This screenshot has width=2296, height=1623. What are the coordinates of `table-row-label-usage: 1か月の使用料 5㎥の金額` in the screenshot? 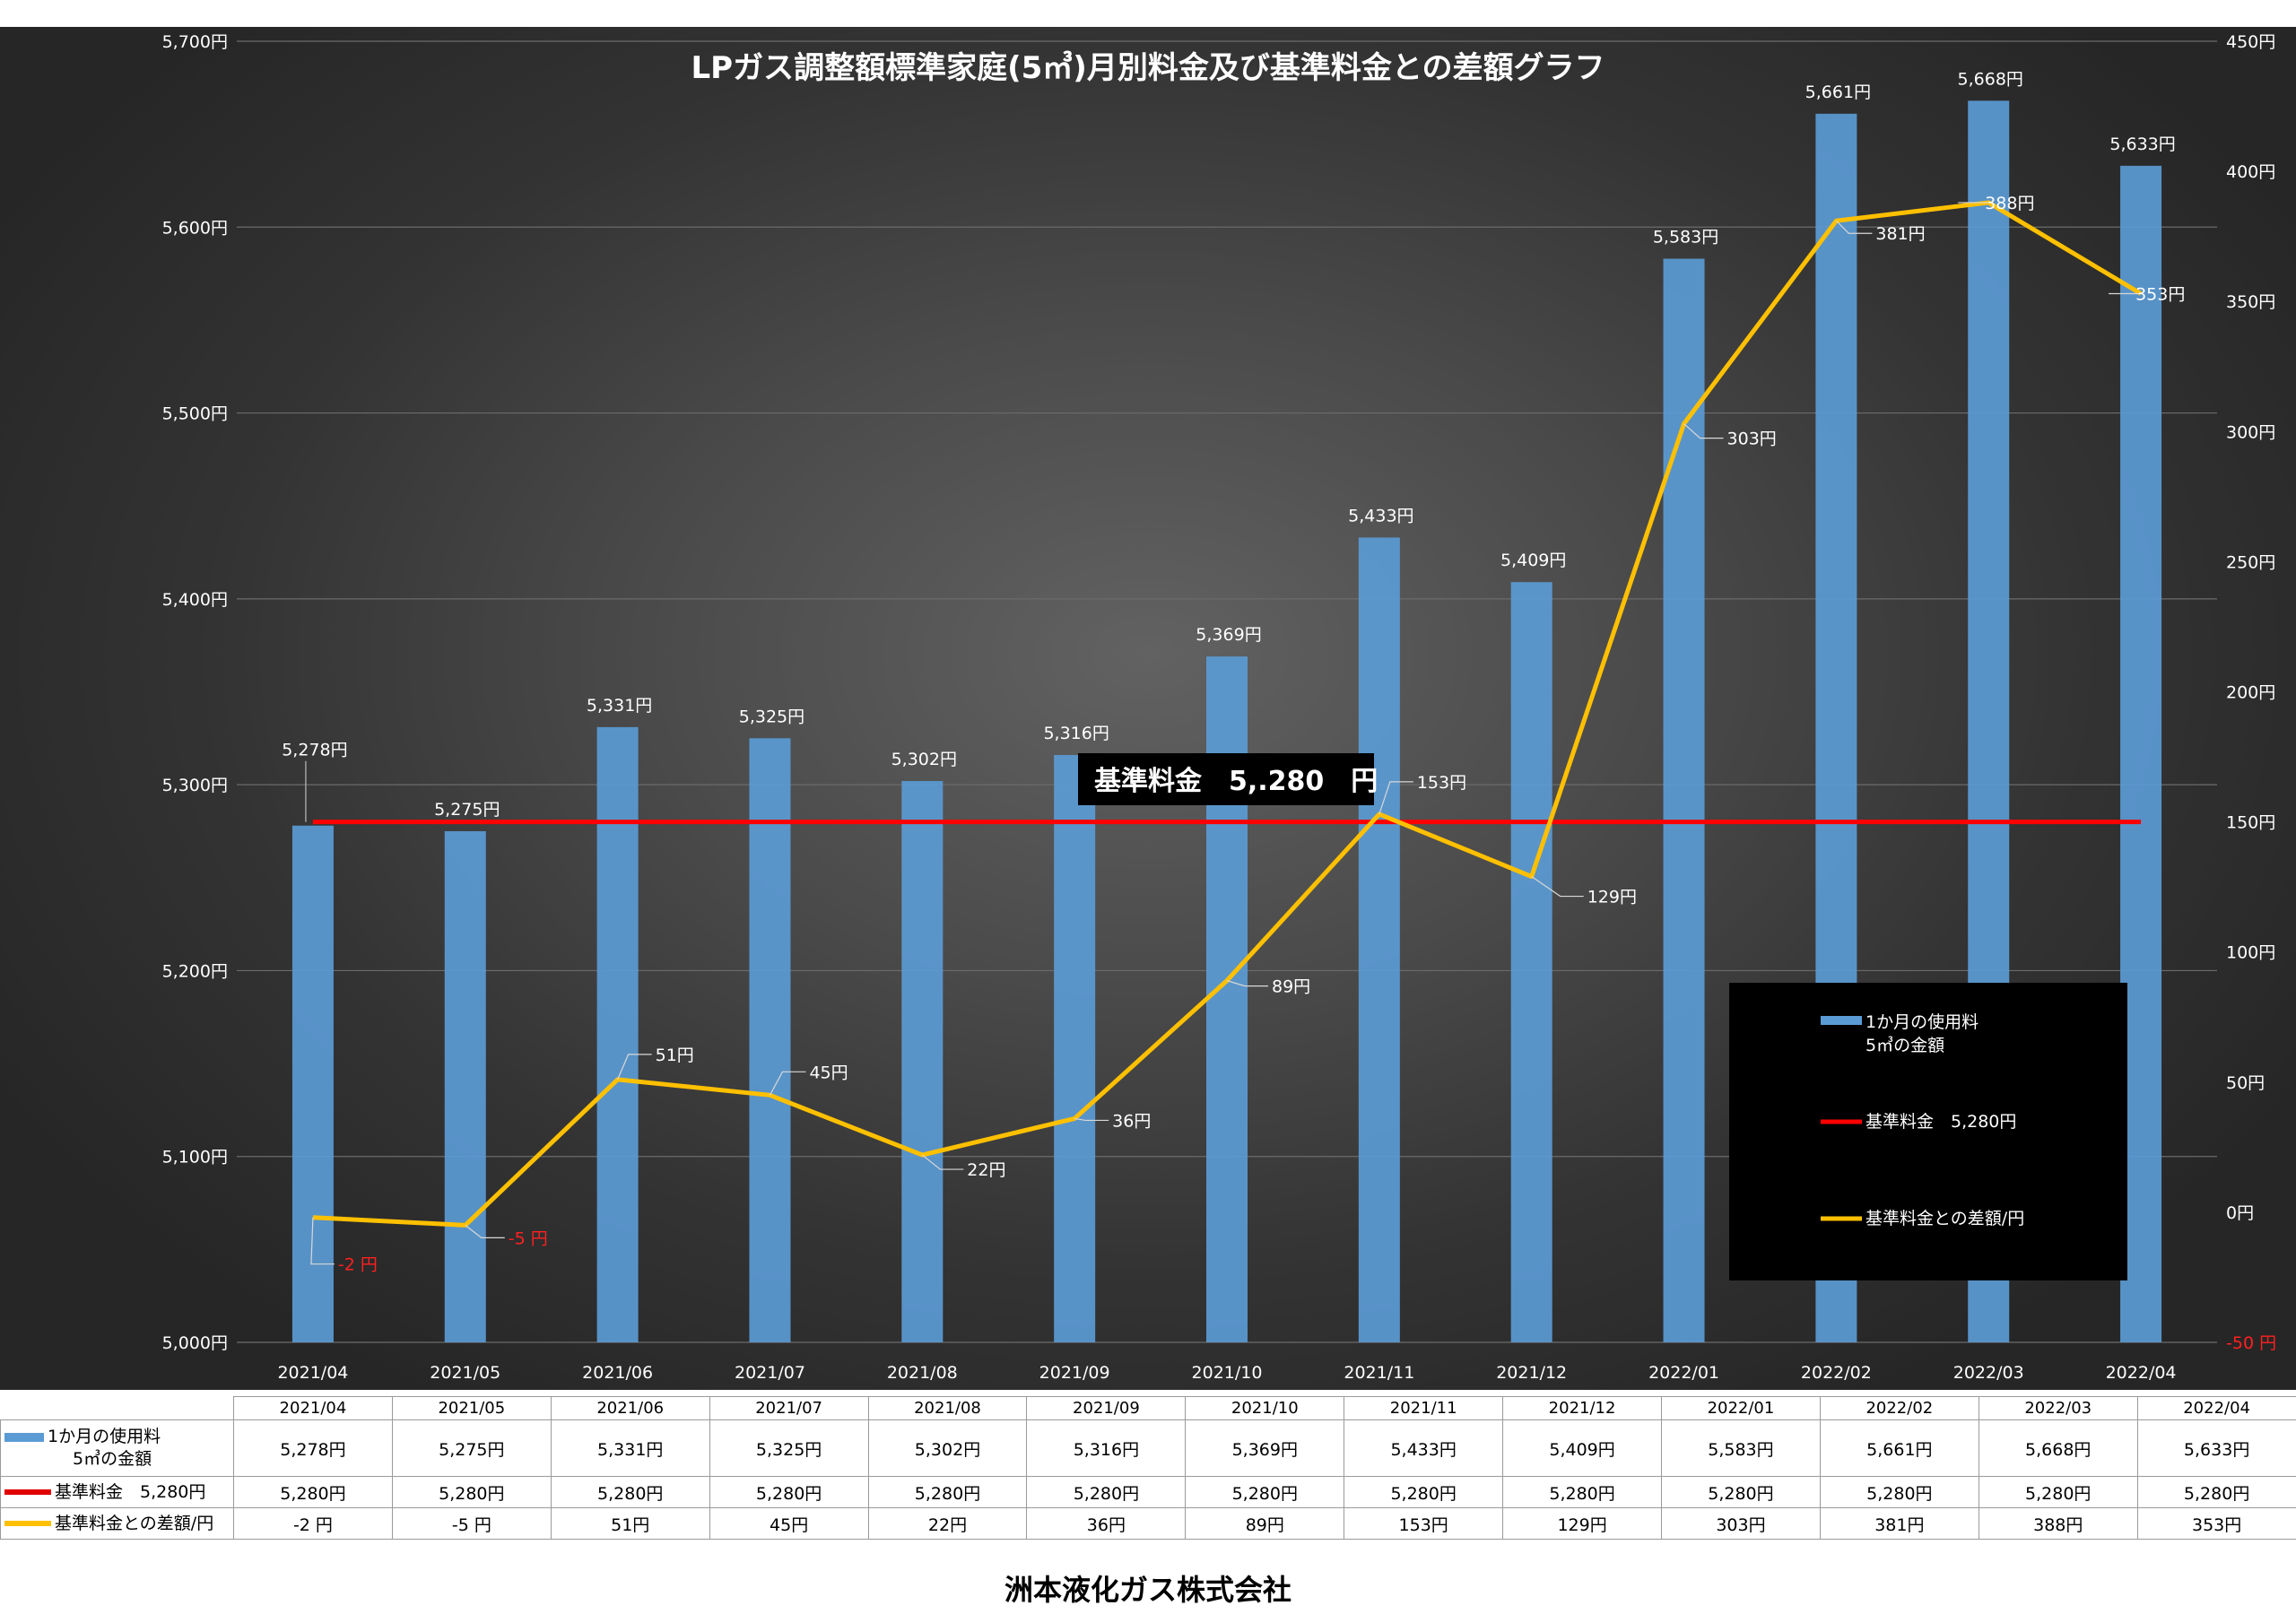 It's located at (117, 1448).